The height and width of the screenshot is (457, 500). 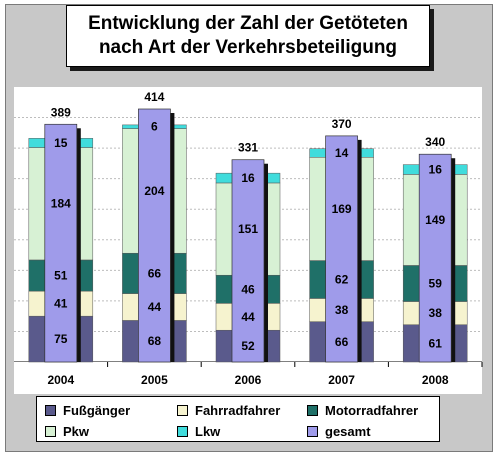 I want to click on x-tick-label: 2008, so click(x=435, y=380).